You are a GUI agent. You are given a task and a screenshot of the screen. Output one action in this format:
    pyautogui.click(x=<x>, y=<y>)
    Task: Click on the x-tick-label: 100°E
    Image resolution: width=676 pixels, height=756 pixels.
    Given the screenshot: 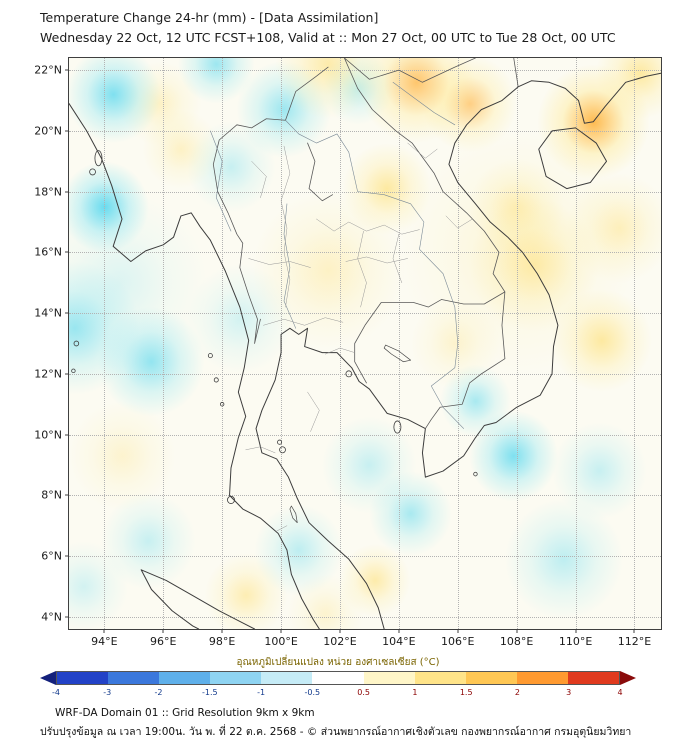 What is the action you would take?
    pyautogui.click(x=281, y=641)
    